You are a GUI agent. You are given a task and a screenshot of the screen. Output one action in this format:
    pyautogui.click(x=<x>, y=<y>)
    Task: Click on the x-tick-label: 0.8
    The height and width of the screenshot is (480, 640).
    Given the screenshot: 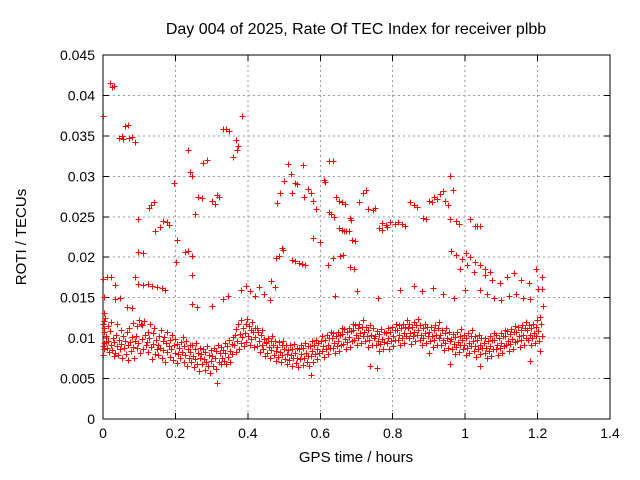 What is the action you would take?
    pyautogui.click(x=393, y=433)
    